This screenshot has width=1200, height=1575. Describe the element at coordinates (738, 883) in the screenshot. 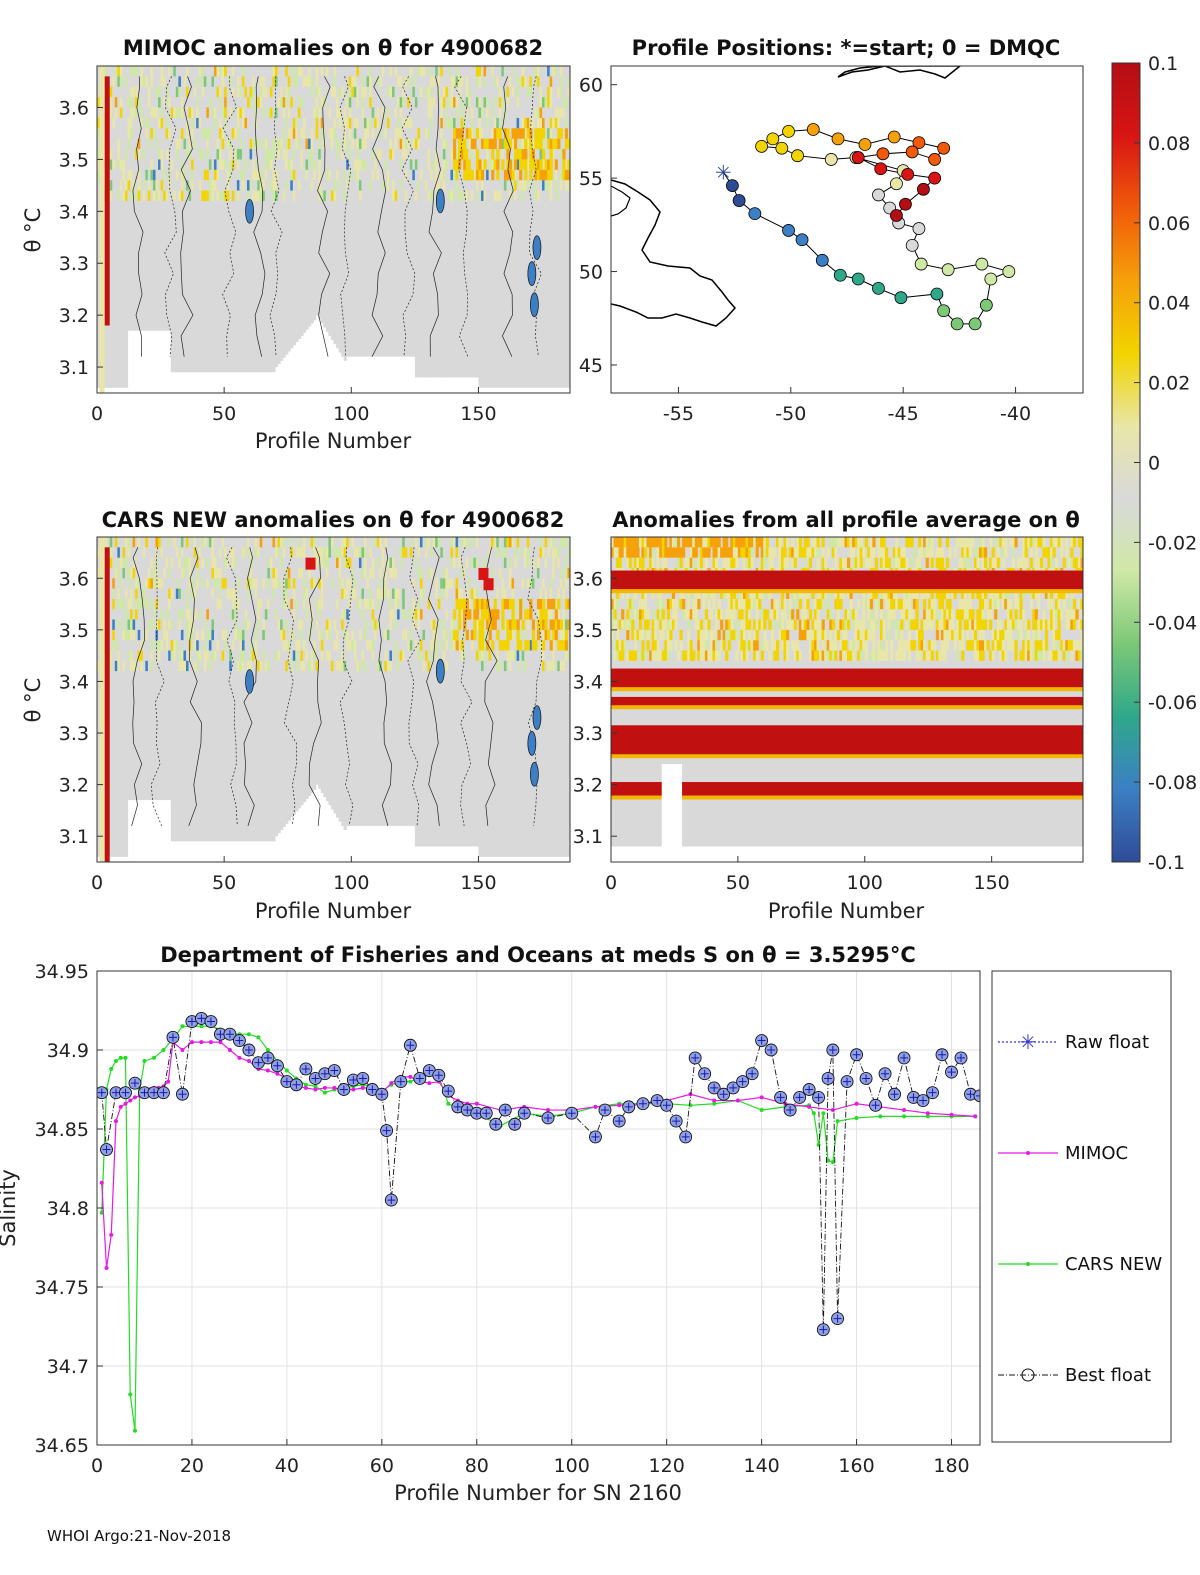

I see `x-tick-label: 50` at that location.